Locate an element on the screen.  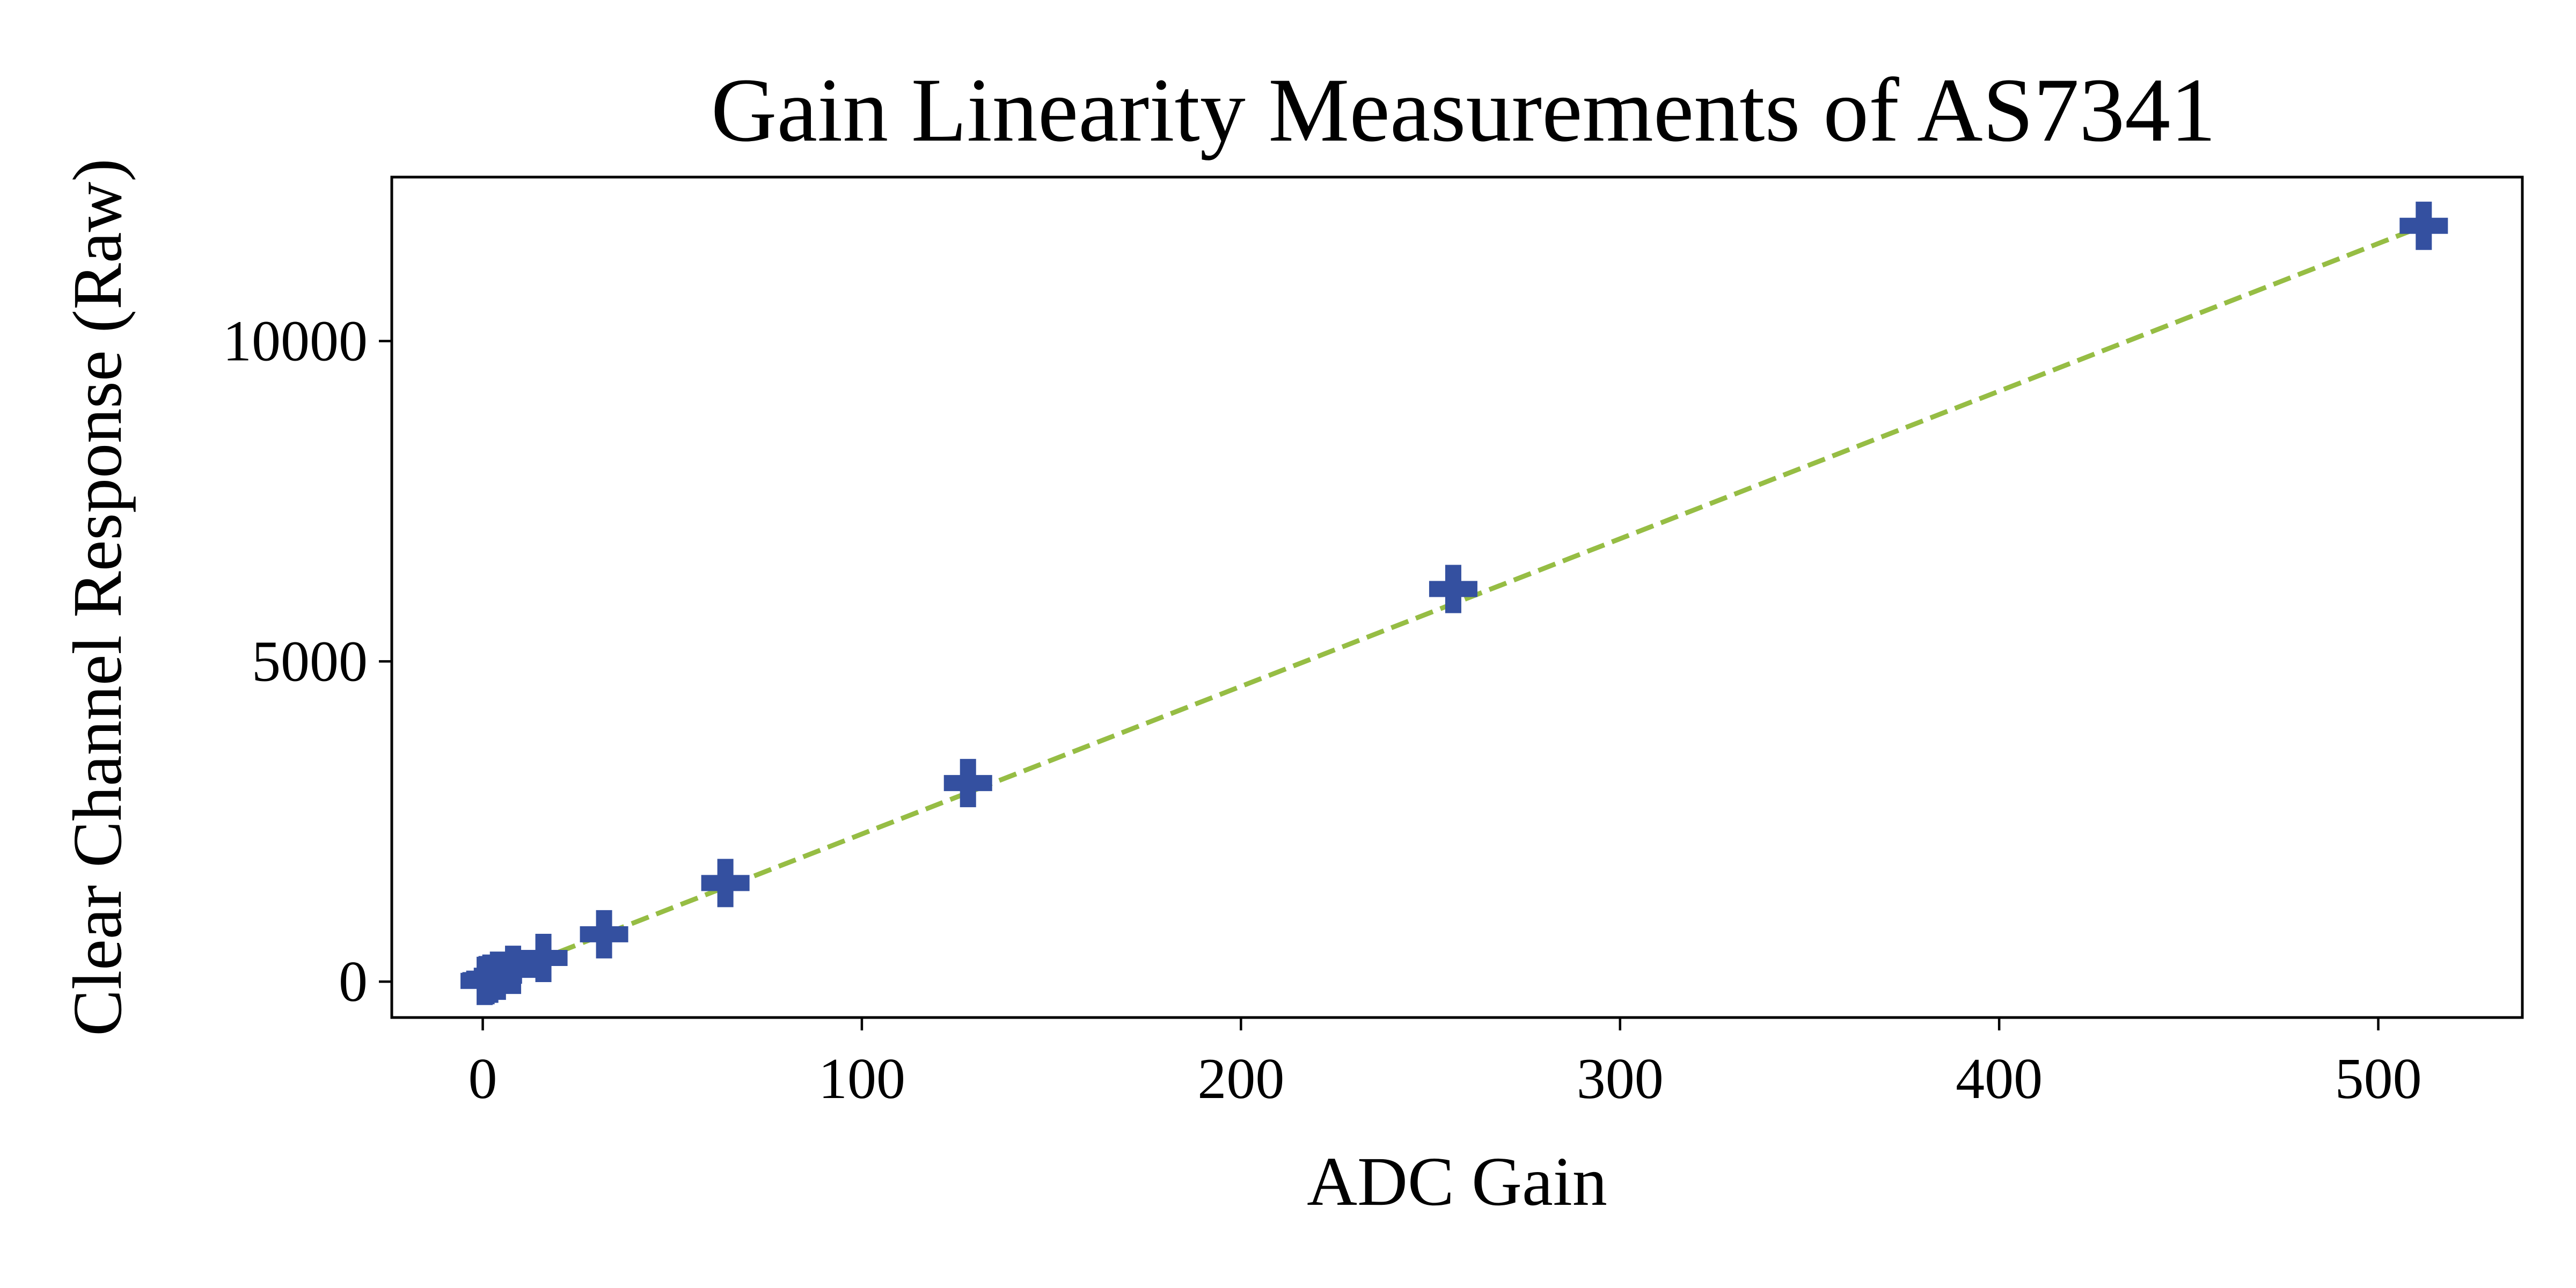
chart-title: Gain Linearity Measurements of AS7341 is located at coordinates (1463, 110).